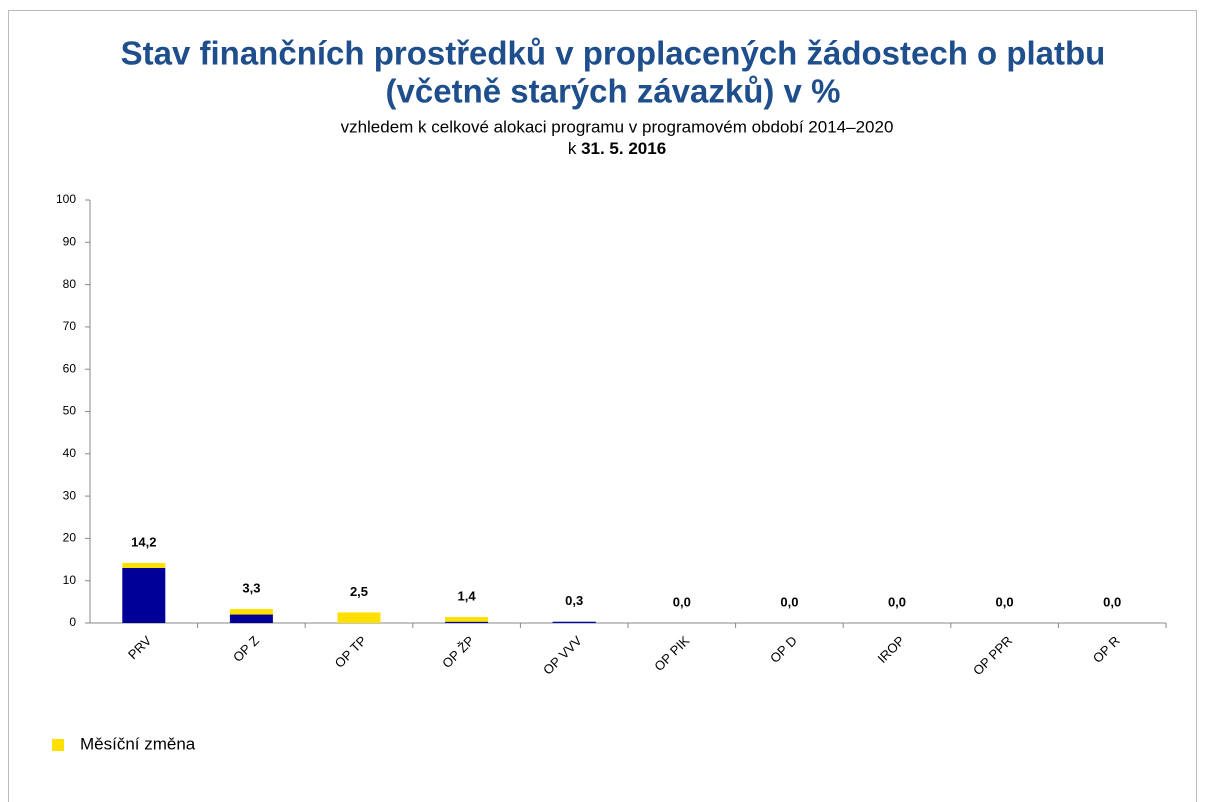  What do you see at coordinates (70, 453) in the screenshot?
I see `y-tick-label: 40` at bounding box center [70, 453].